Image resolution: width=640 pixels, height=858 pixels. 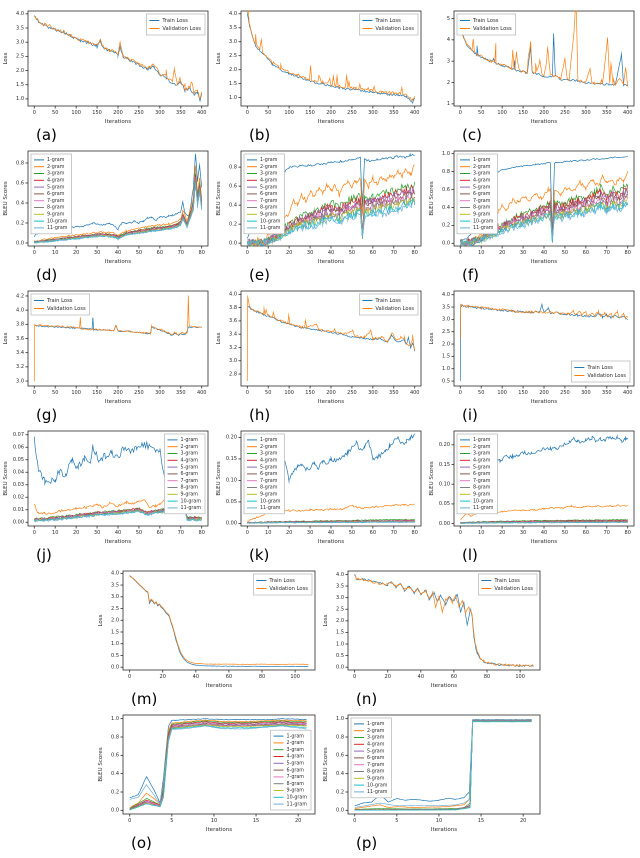 I want to click on subplot-j: (j), so click(x=106, y=495).